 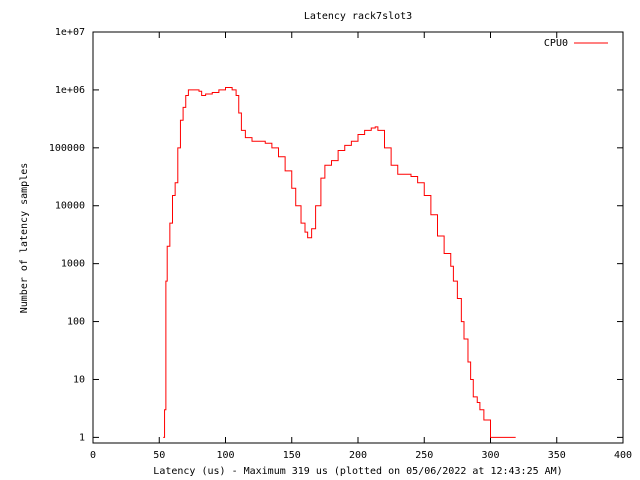 I want to click on x-tick-label: 50, so click(x=159, y=455).